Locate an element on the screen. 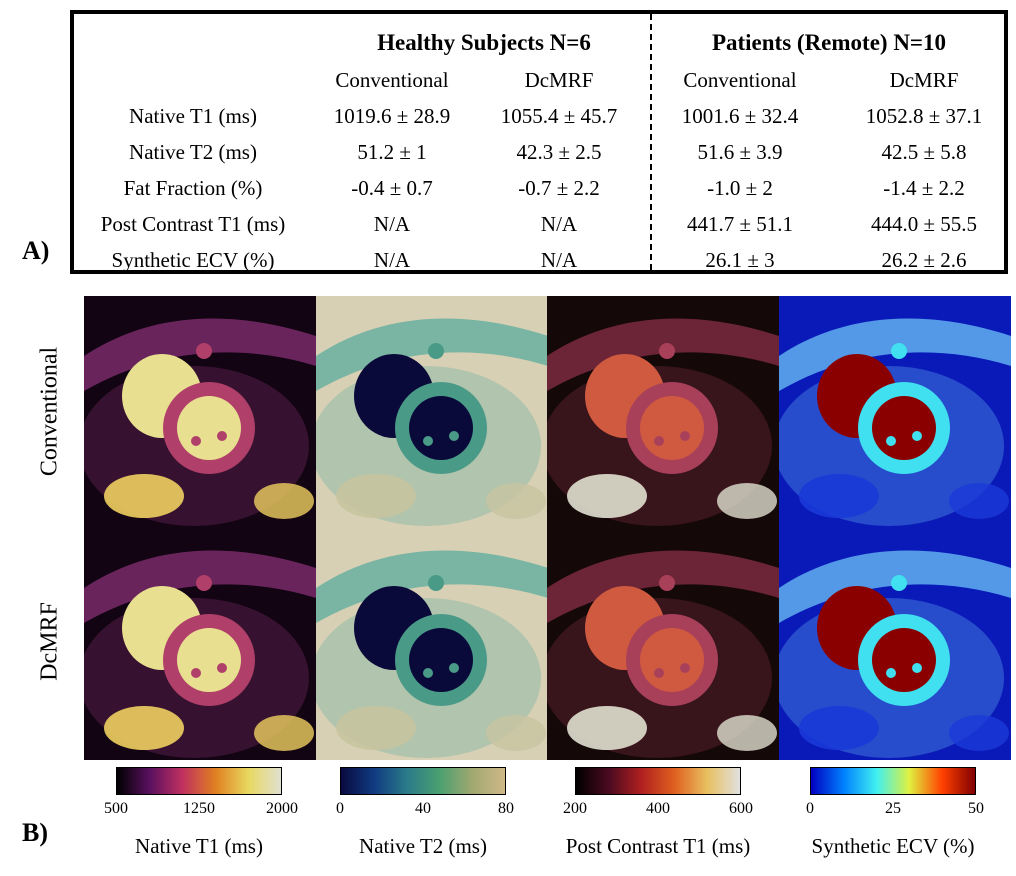 The height and width of the screenshot is (876, 1016). colorbar-label: Native T1 (ms) is located at coordinates (199, 846).